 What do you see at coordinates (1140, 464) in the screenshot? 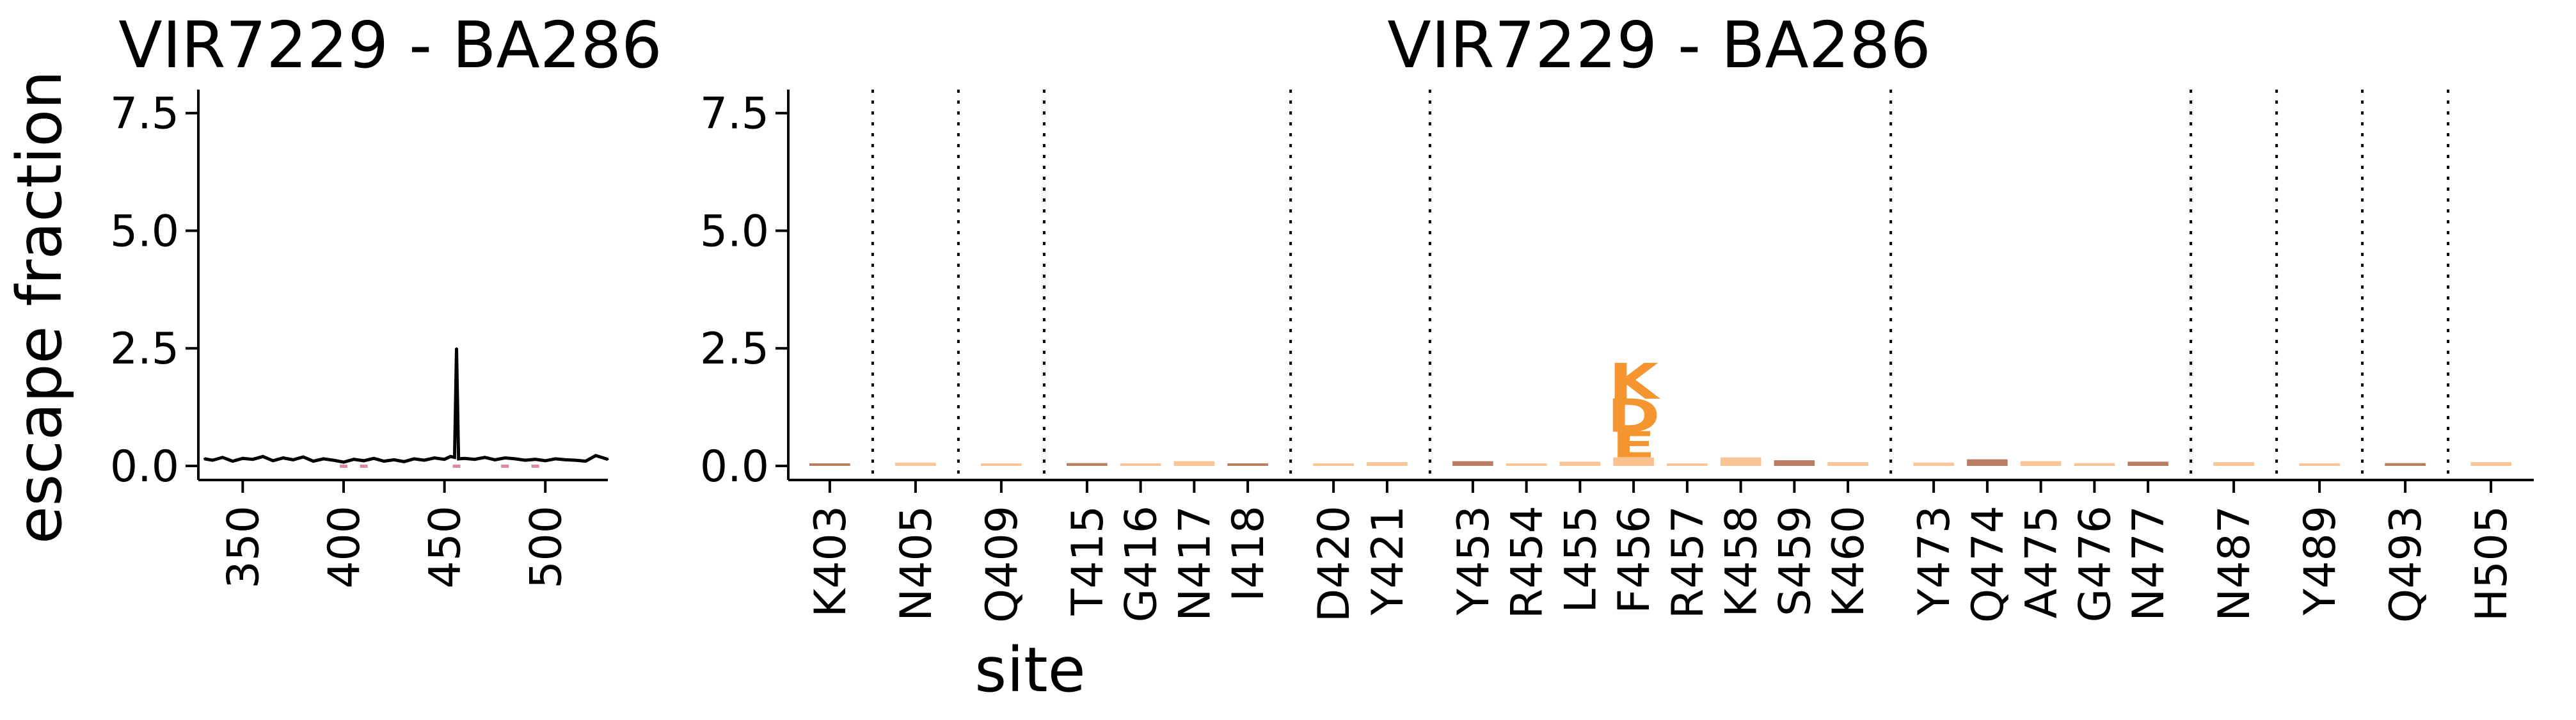
I see `site-bar-G416` at bounding box center [1140, 464].